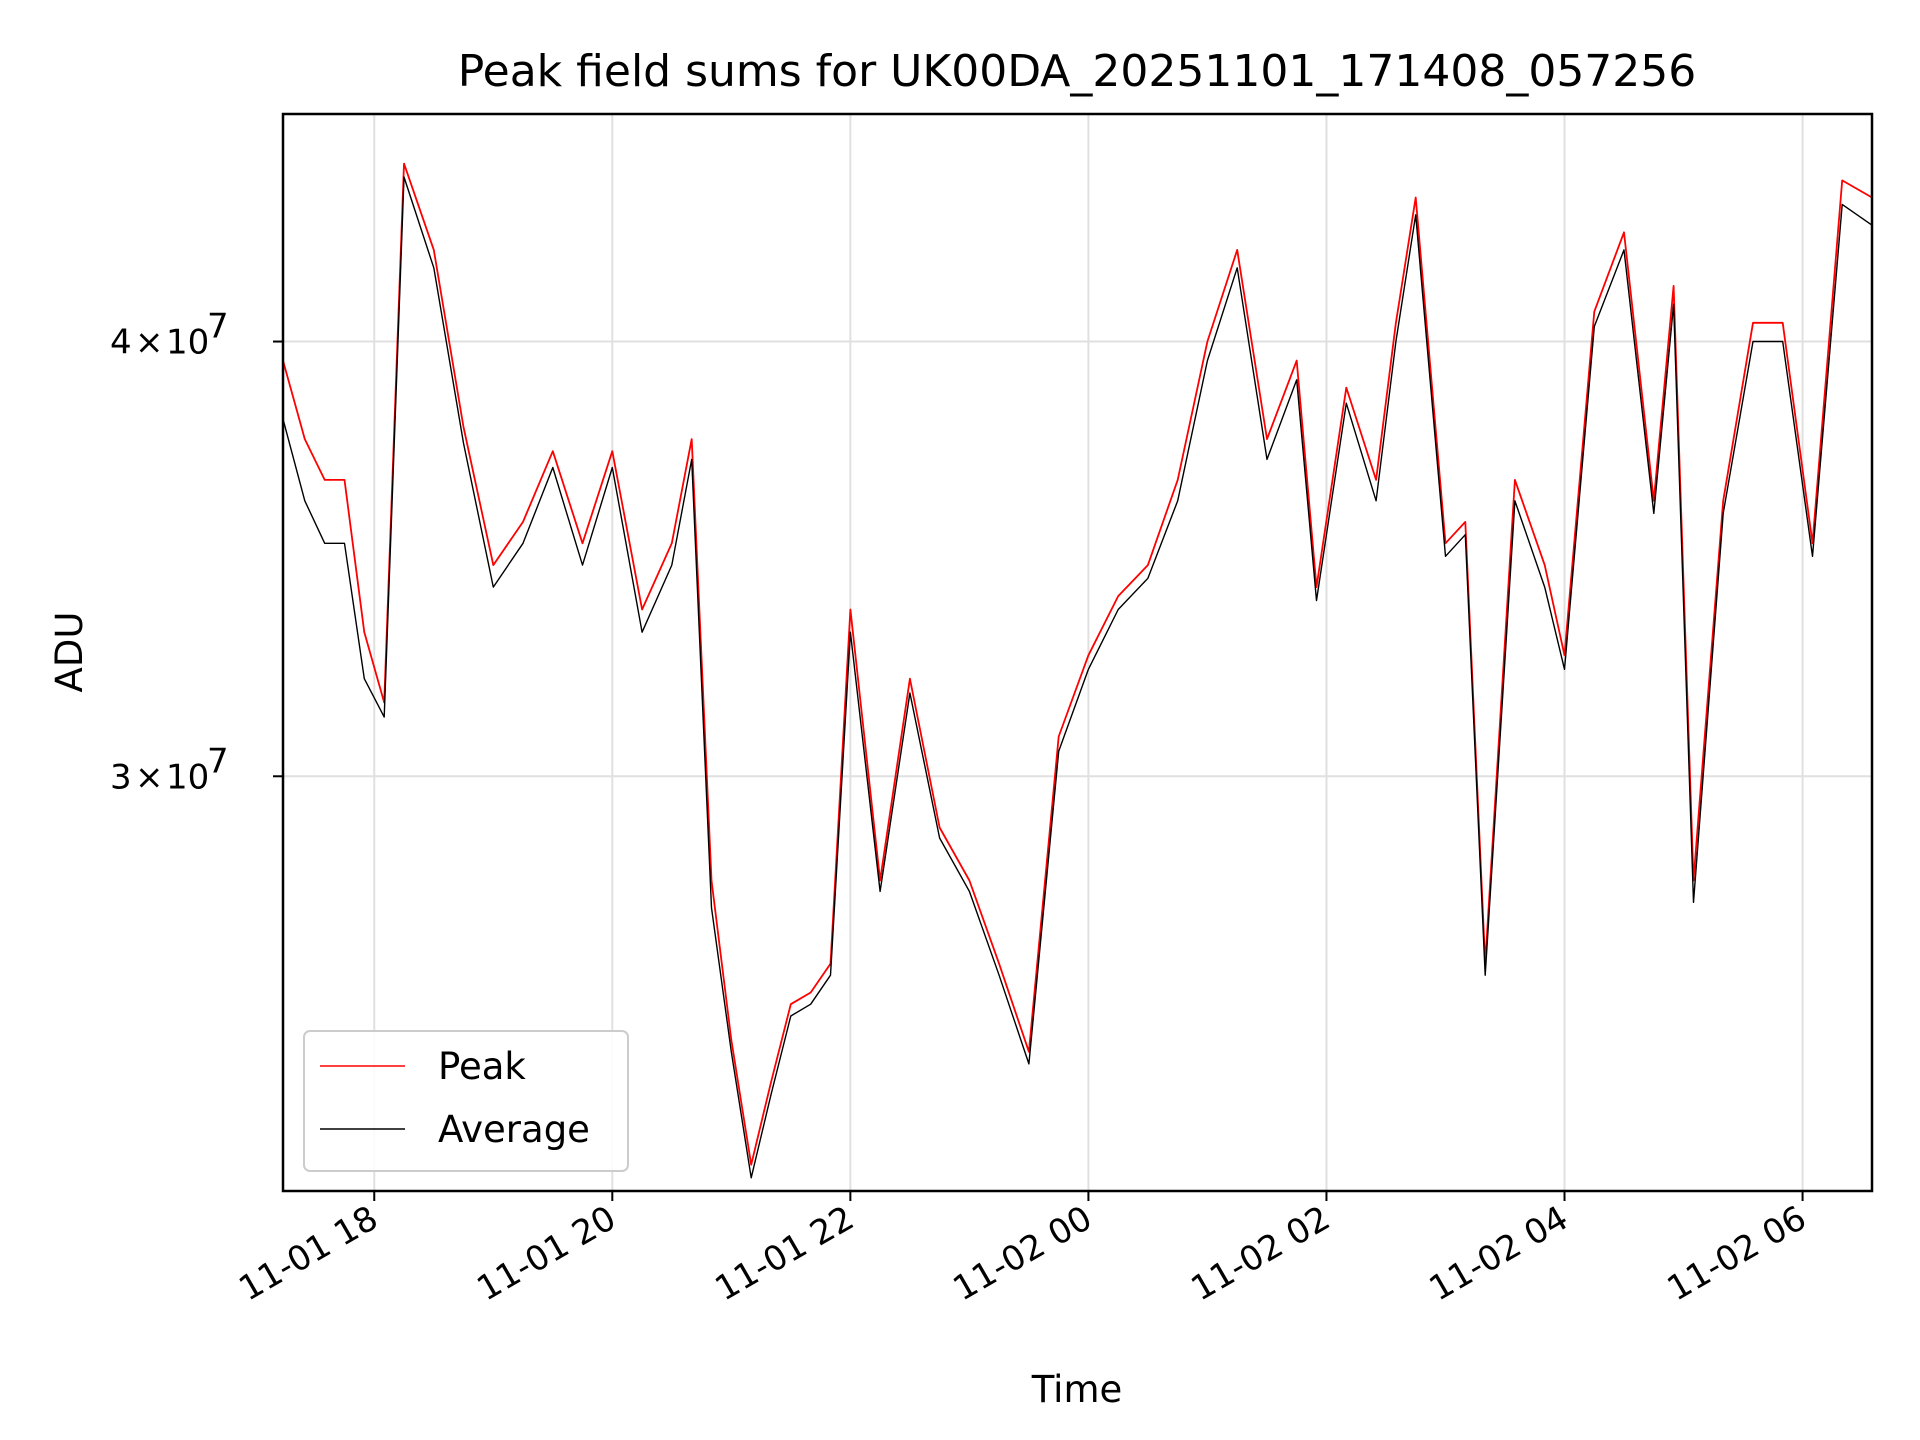  Describe the element at coordinates (1499, 1253) in the screenshot. I see `x-tick-label: 11-02 04` at that location.